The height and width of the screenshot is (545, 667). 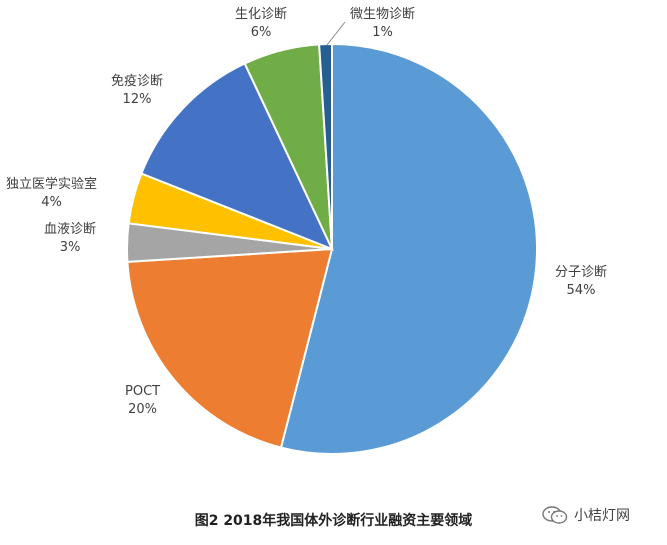 I want to click on label-name: POCT, so click(x=143, y=391).